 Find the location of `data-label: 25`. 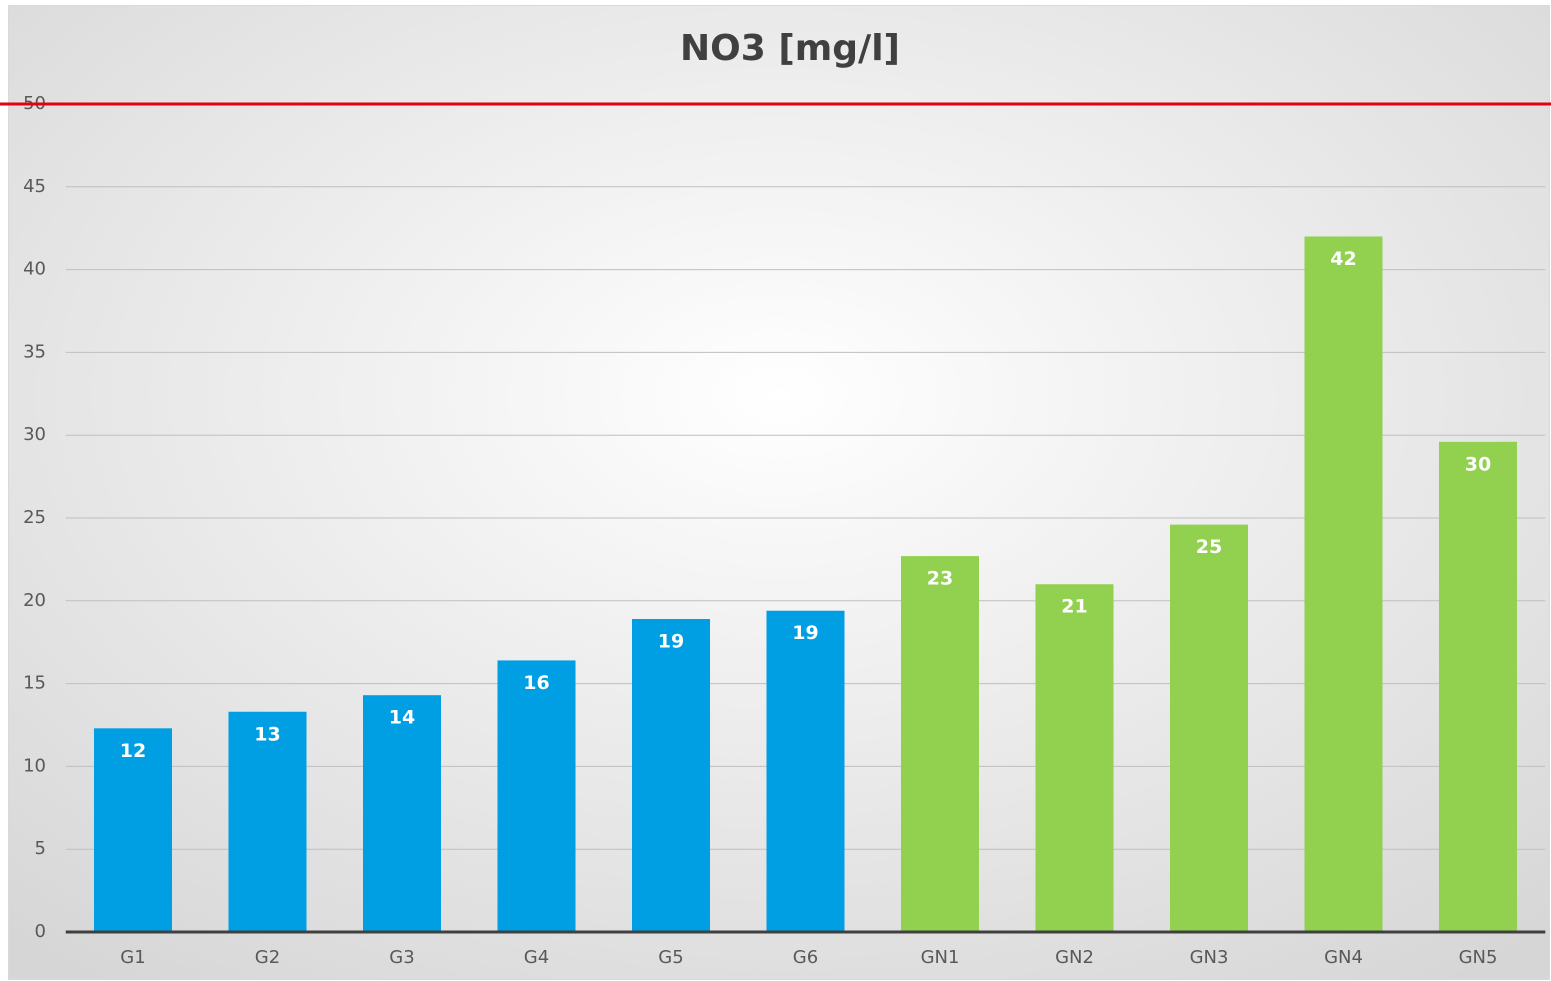

data-label: 25 is located at coordinates (1209, 547).